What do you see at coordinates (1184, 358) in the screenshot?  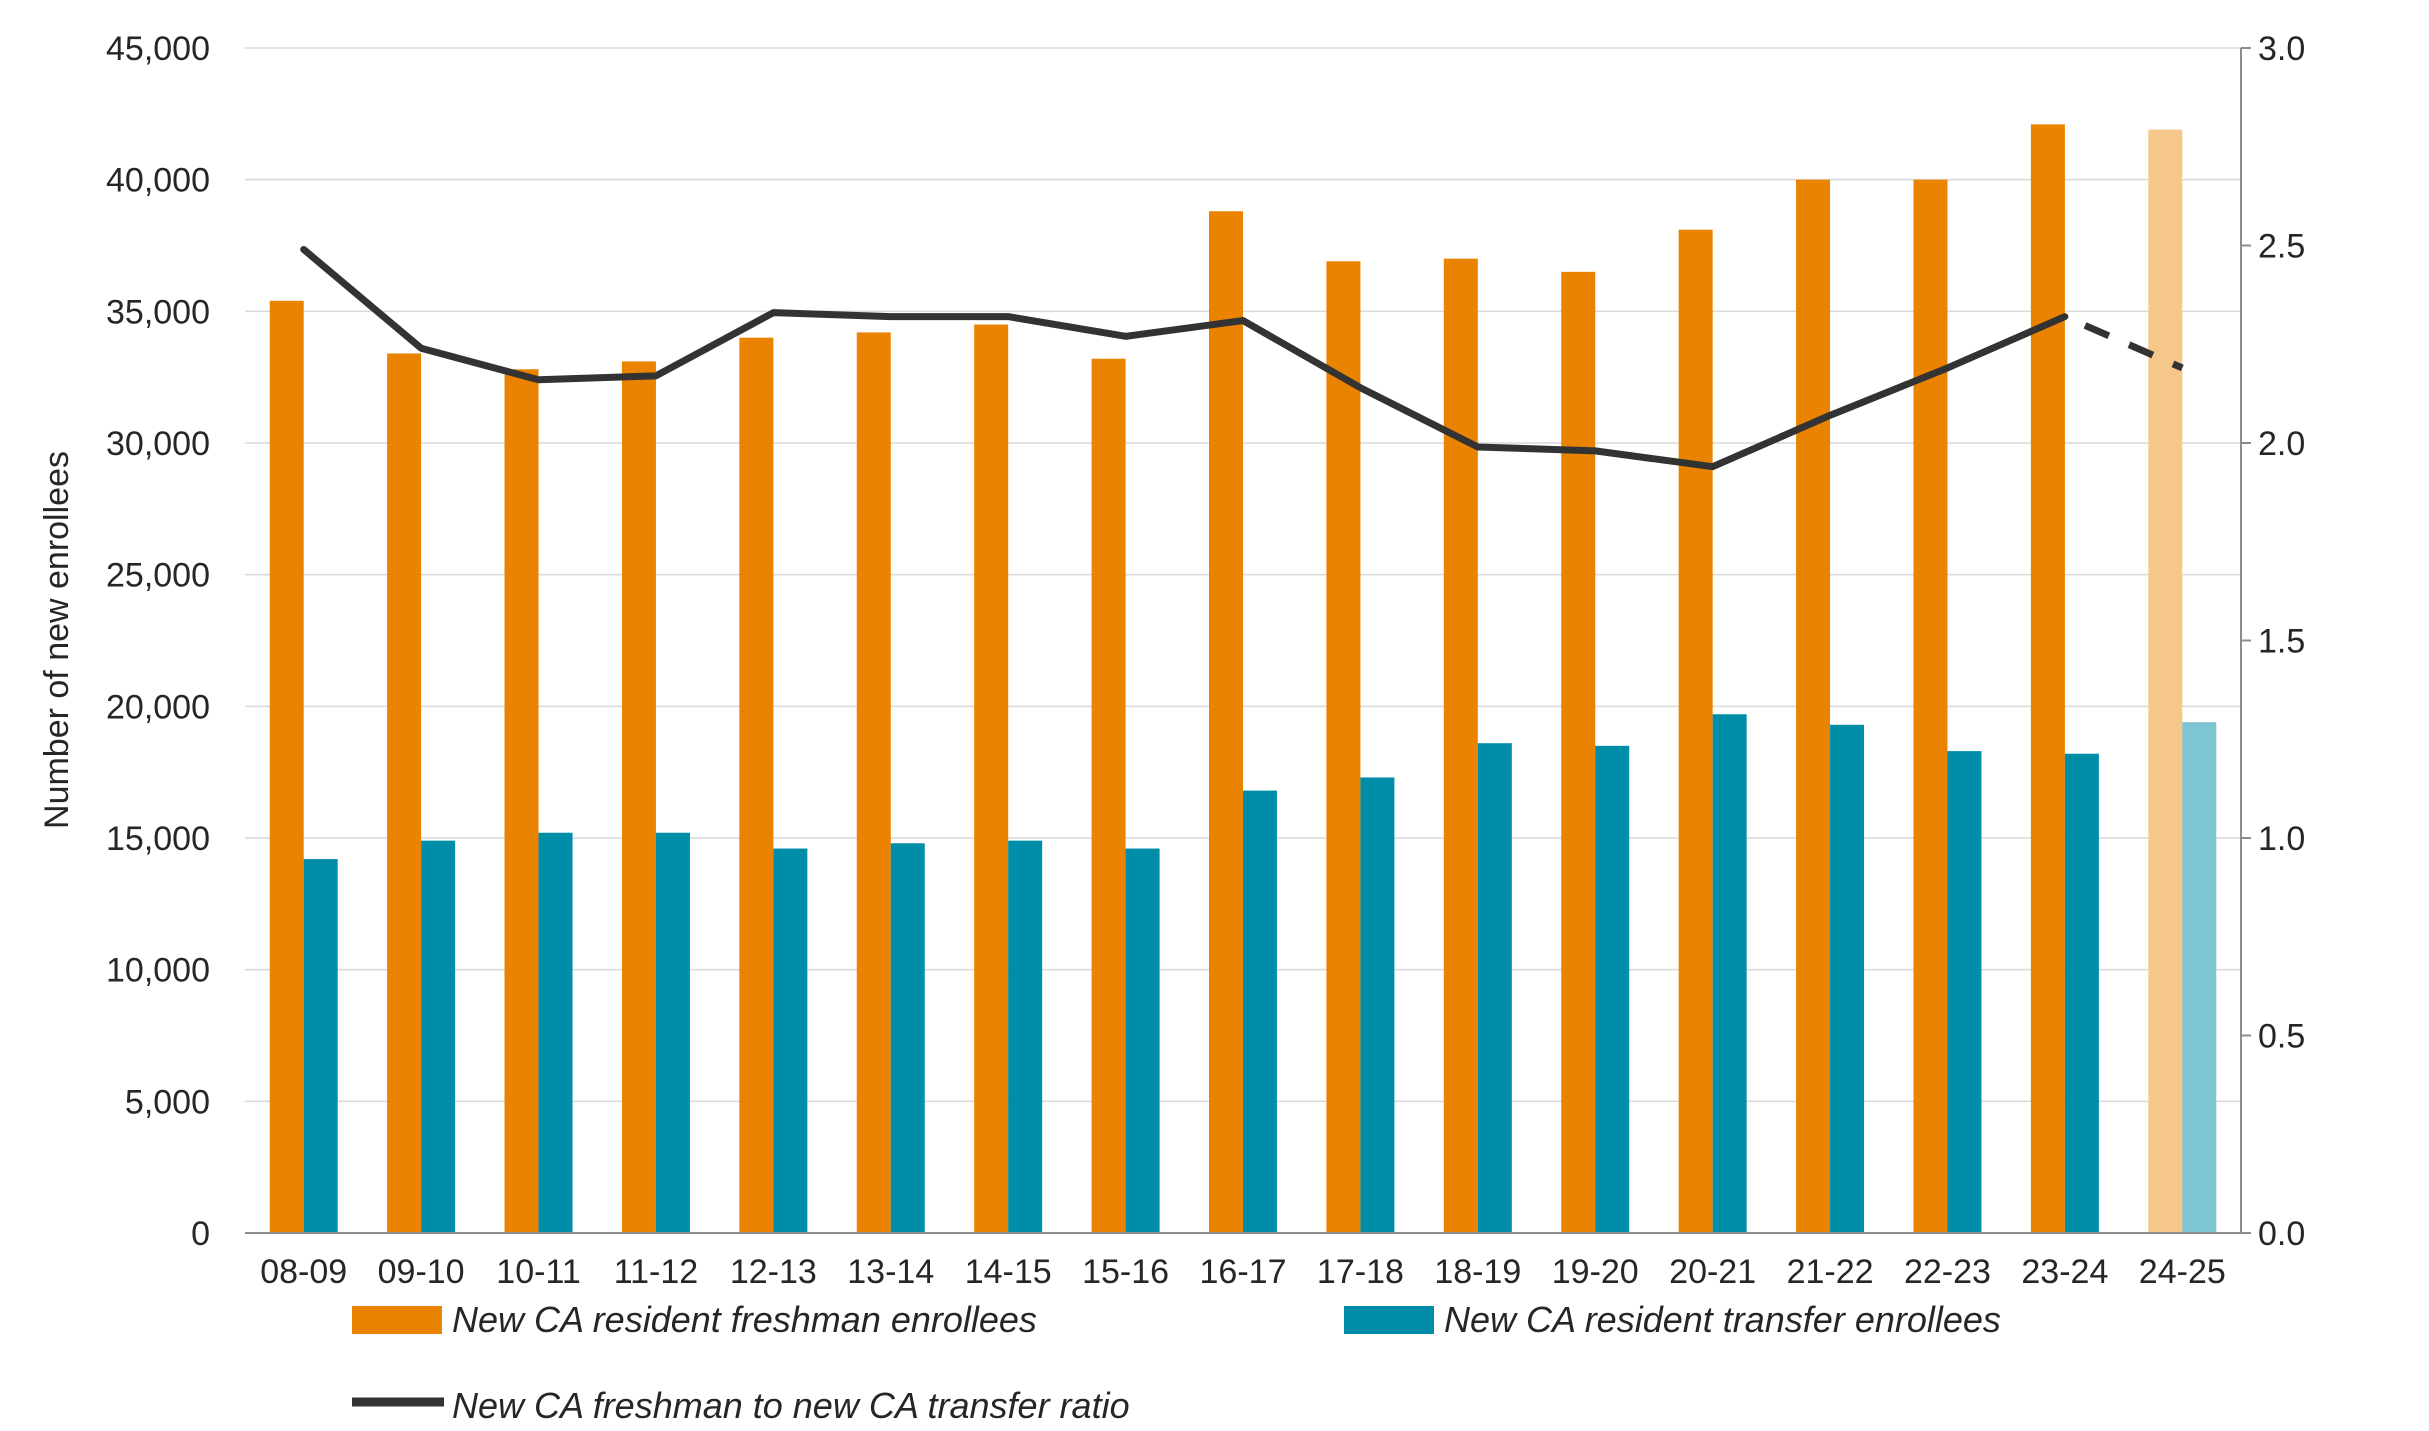 I see `ratio-line-actual` at bounding box center [1184, 358].